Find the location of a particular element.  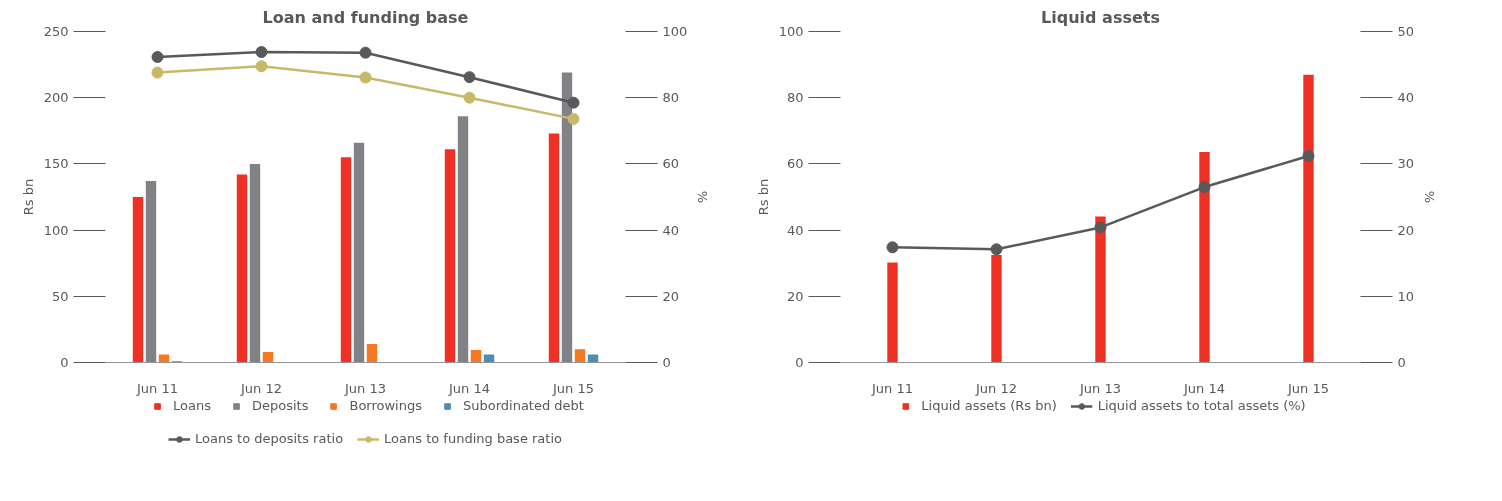

y-tick-label: 200 is located at coordinates (56, 98).